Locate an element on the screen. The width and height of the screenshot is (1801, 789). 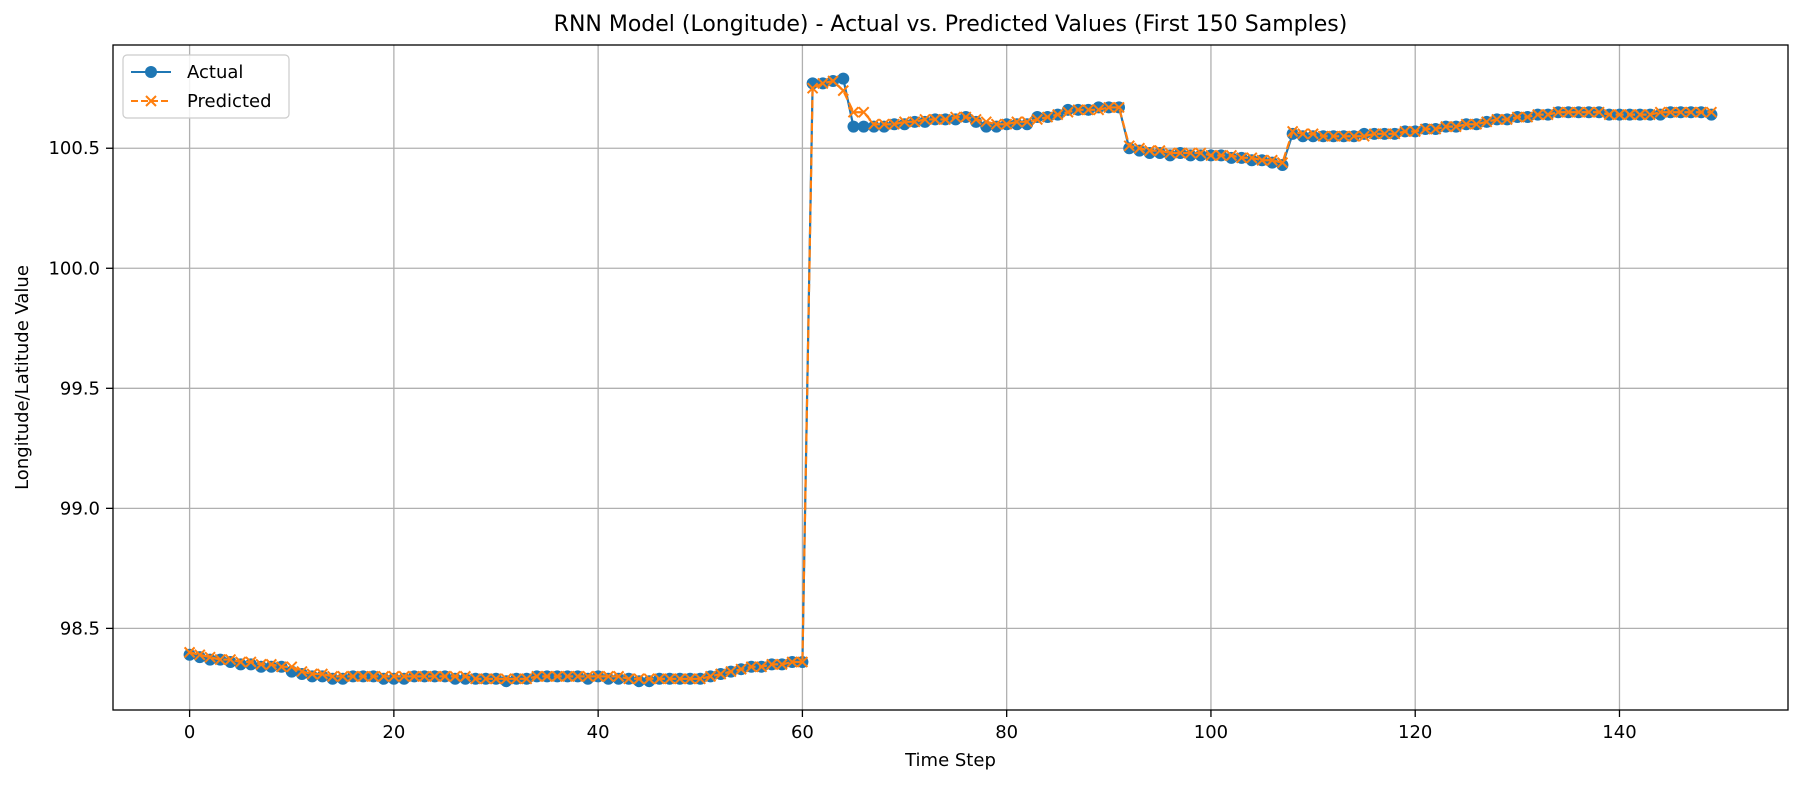
y-tick-label: 99.5 is located at coordinates (80, 388).